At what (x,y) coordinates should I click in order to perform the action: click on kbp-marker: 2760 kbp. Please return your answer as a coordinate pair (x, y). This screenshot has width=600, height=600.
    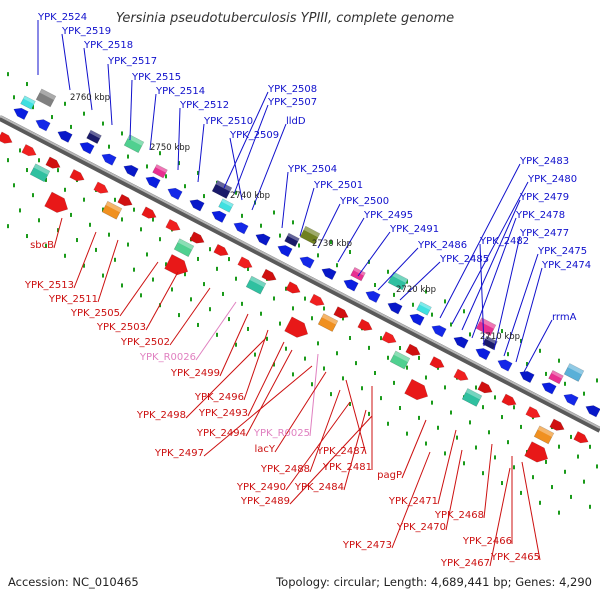
    Looking at the image, I should click on (90, 98).